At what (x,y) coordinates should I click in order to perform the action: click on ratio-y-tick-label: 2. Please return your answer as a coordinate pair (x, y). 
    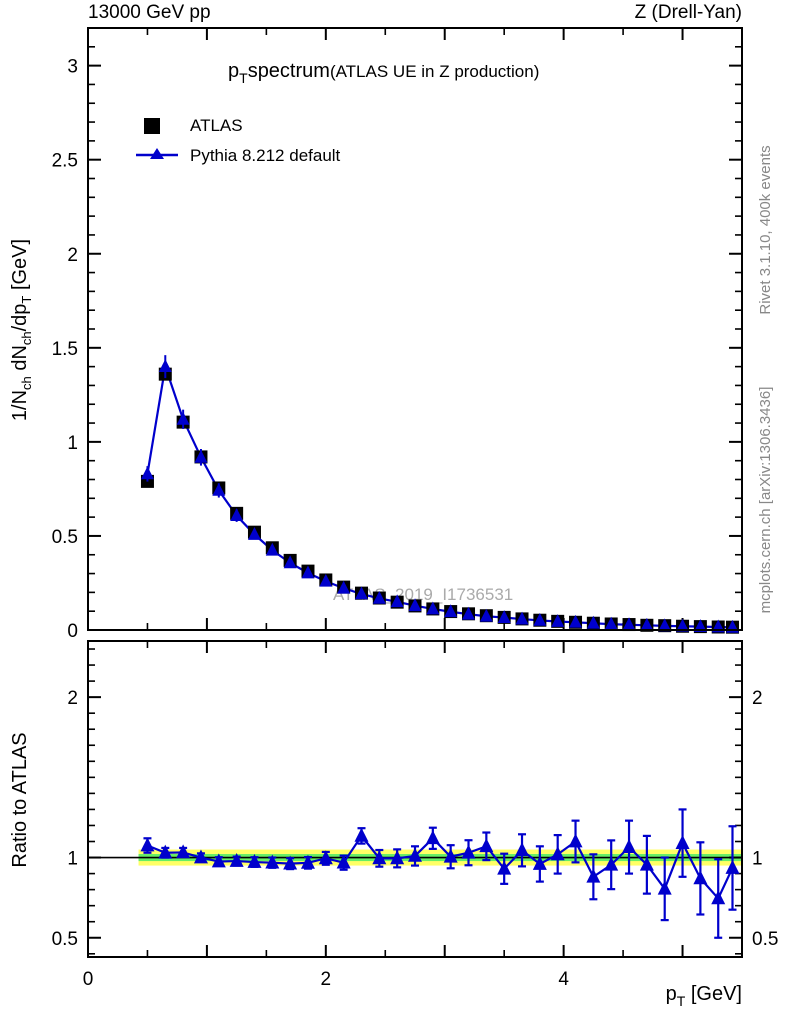
    Looking at the image, I should click on (72, 698).